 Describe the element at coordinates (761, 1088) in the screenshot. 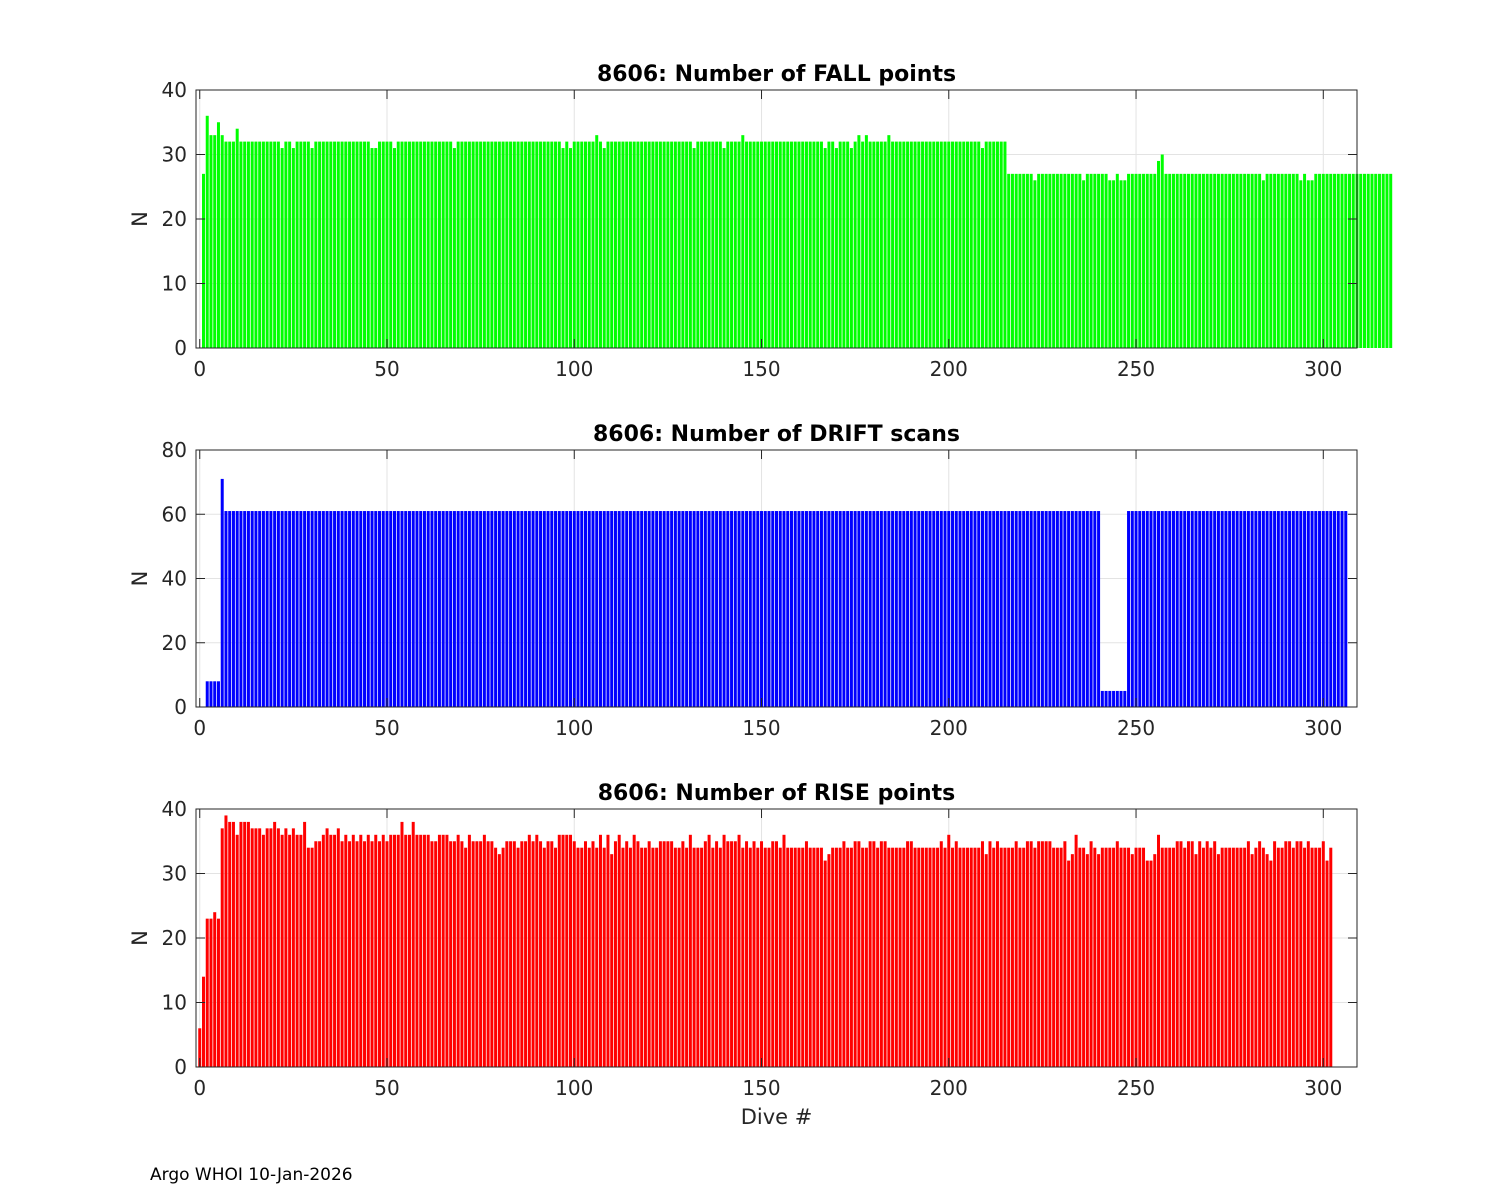

I see `rise-xtick-label-150: 150` at that location.